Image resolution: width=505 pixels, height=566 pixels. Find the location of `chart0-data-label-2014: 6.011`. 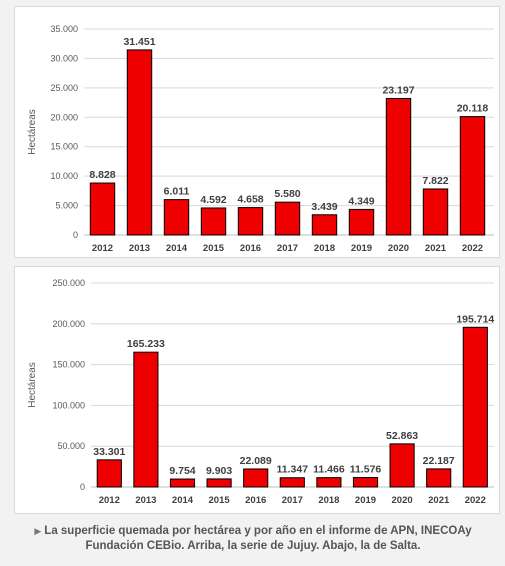

chart0-data-label-2014: 6.011 is located at coordinates (177, 192).